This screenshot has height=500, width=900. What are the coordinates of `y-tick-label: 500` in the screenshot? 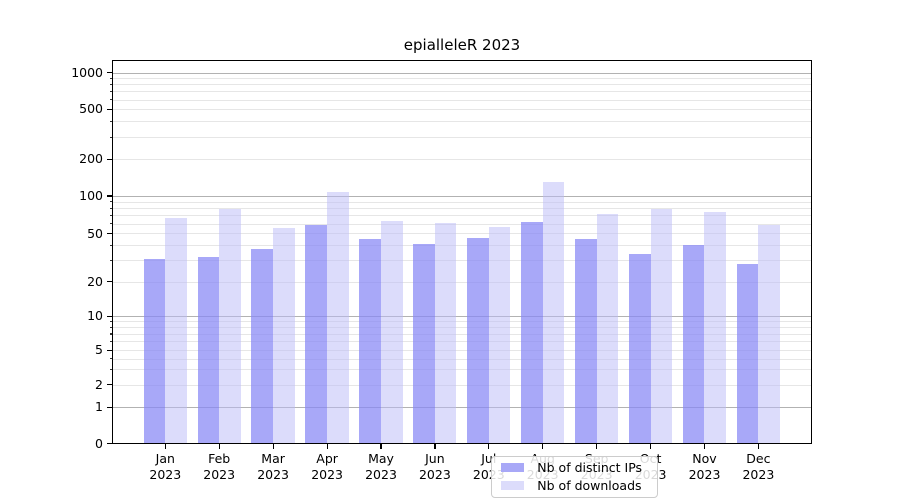 It's located at (91, 109).